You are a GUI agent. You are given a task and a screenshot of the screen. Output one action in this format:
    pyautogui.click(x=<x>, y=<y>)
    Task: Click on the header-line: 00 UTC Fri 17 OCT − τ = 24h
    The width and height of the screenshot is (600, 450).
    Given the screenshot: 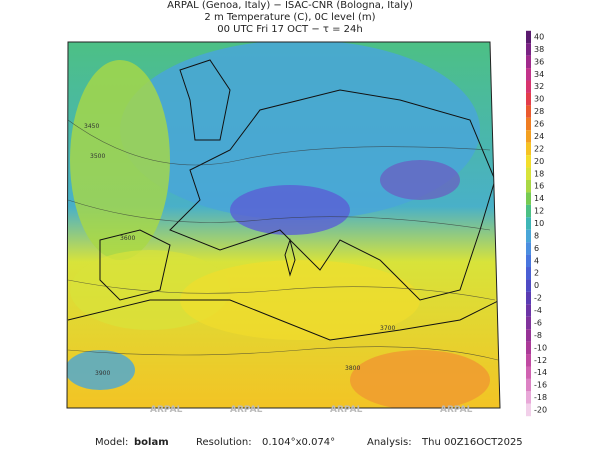 What is the action you would take?
    pyautogui.click(x=289, y=29)
    